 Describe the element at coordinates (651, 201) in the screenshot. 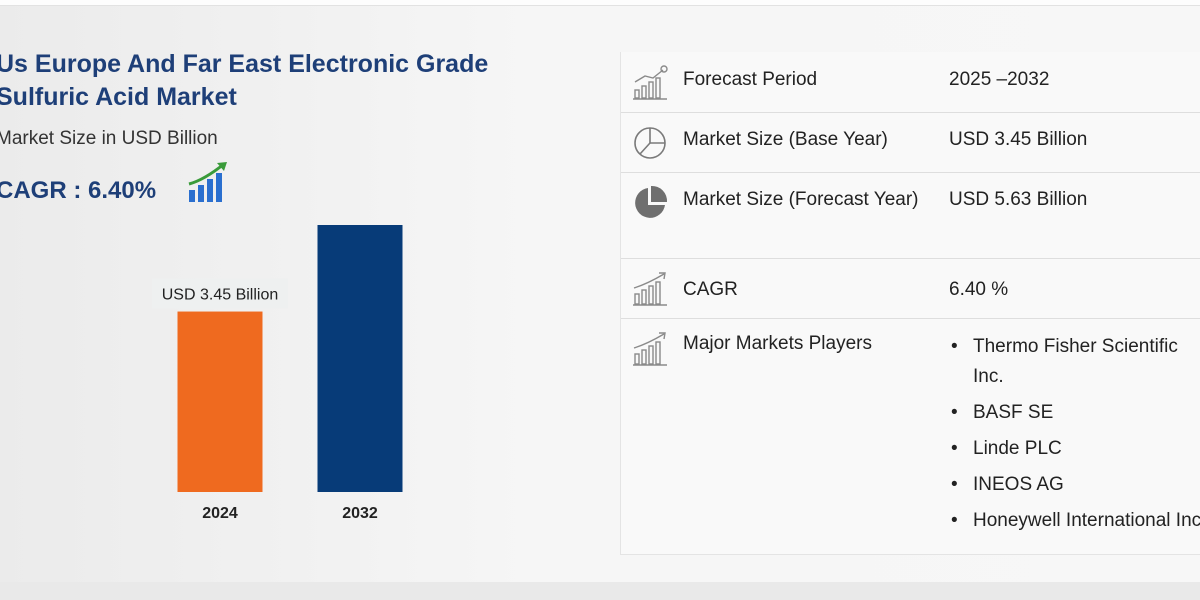

I see `pie-chart-filled-icon` at that location.